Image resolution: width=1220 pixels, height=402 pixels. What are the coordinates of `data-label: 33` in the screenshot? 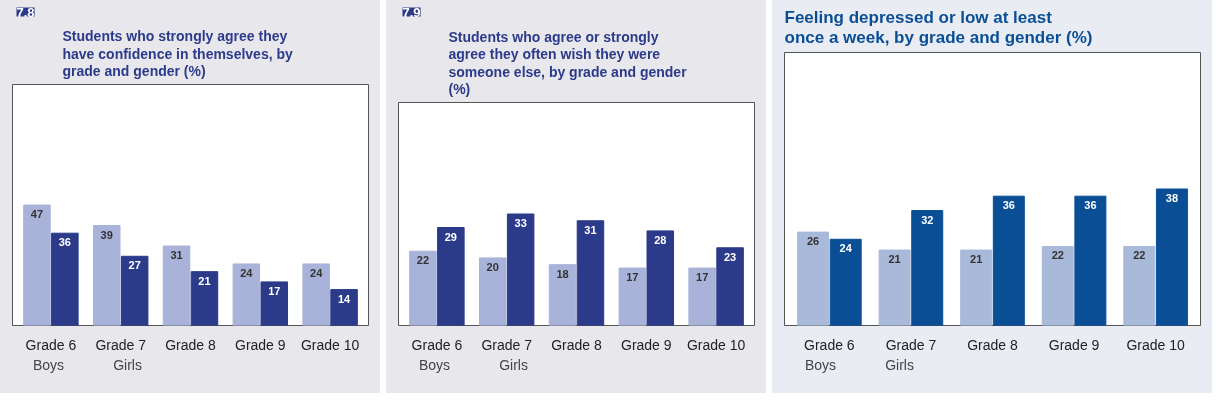 It's located at (520, 223).